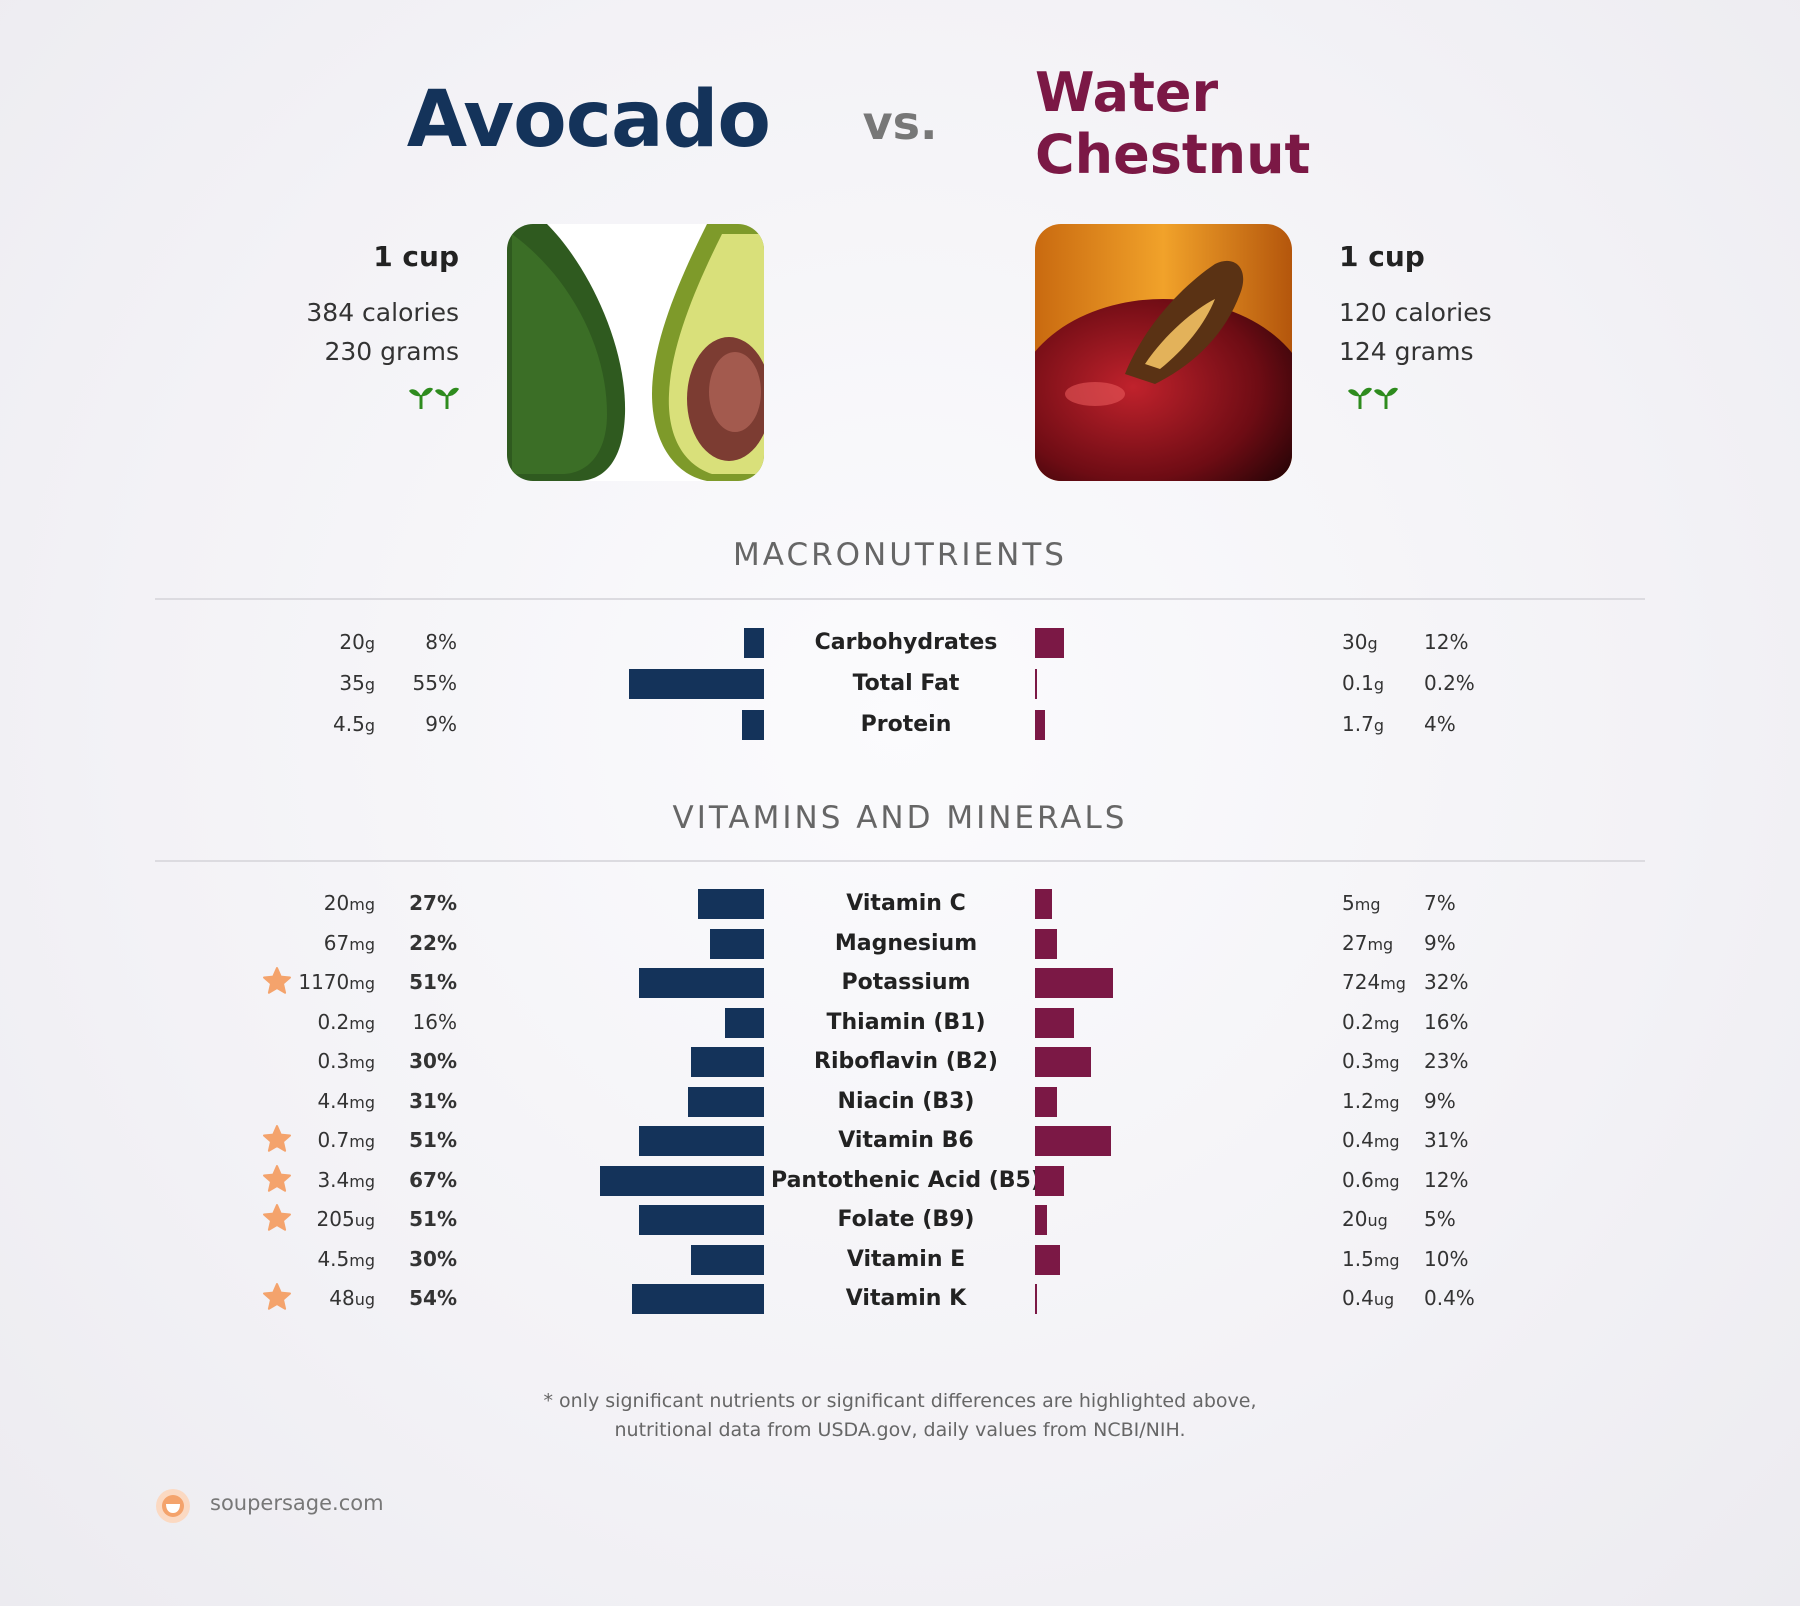 This screenshot has height=1606, width=1800. I want to click on right-amount: 0.4ug, so click(1387, 1298).